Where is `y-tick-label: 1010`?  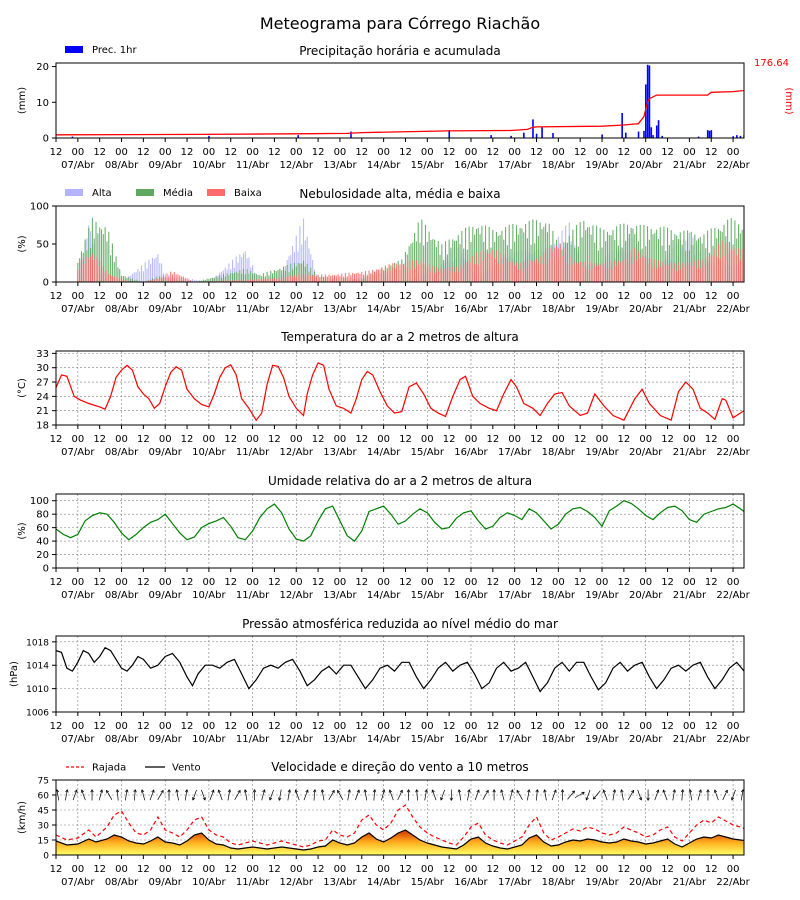
y-tick-label: 1010 is located at coordinates (37, 690).